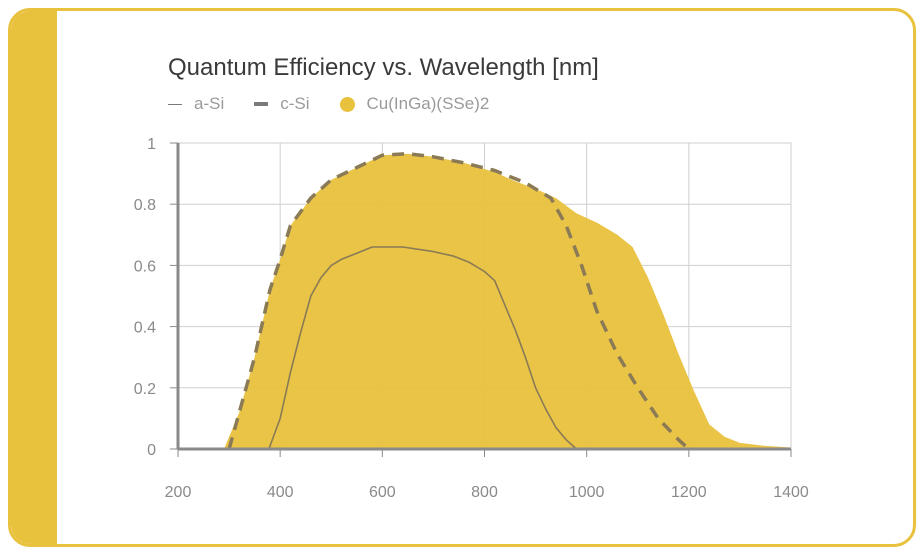 Image resolution: width=923 pixels, height=551 pixels. What do you see at coordinates (261, 104) in the screenshot?
I see `legend-swatch-dashed-line` at bounding box center [261, 104].